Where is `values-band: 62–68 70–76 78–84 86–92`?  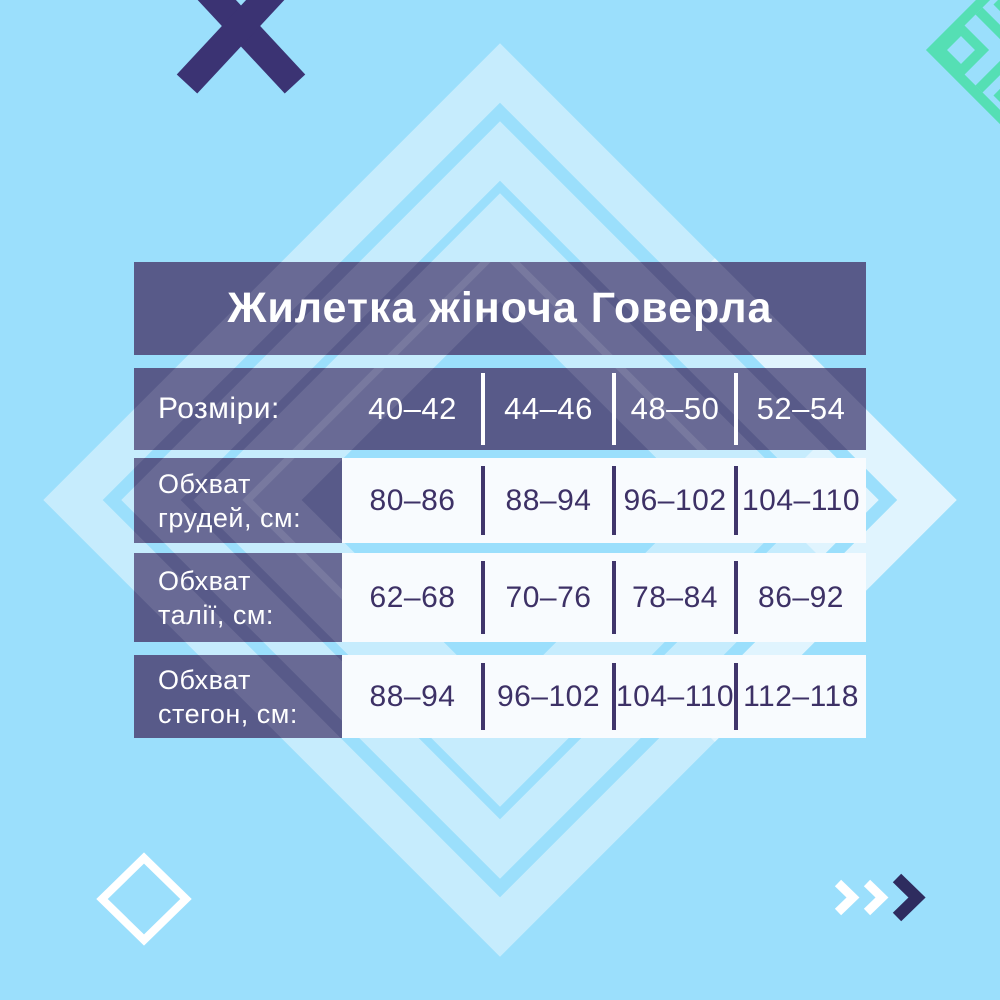
values-band: 62–68 70–76 78–84 86–92 is located at coordinates (604, 597).